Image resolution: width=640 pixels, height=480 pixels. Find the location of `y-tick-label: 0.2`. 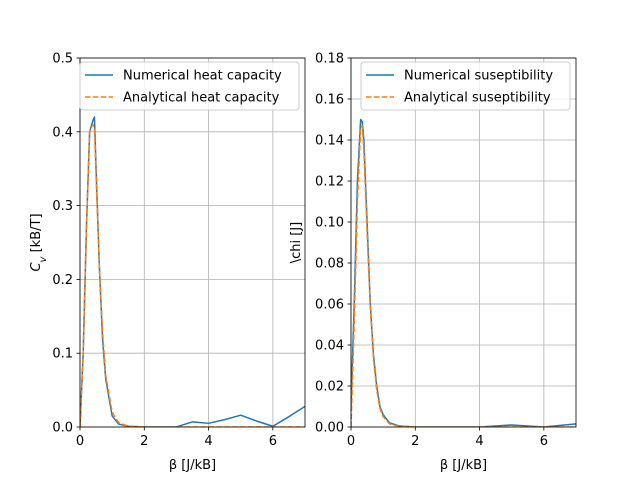

y-tick-label: 0.2 is located at coordinates (62, 280).